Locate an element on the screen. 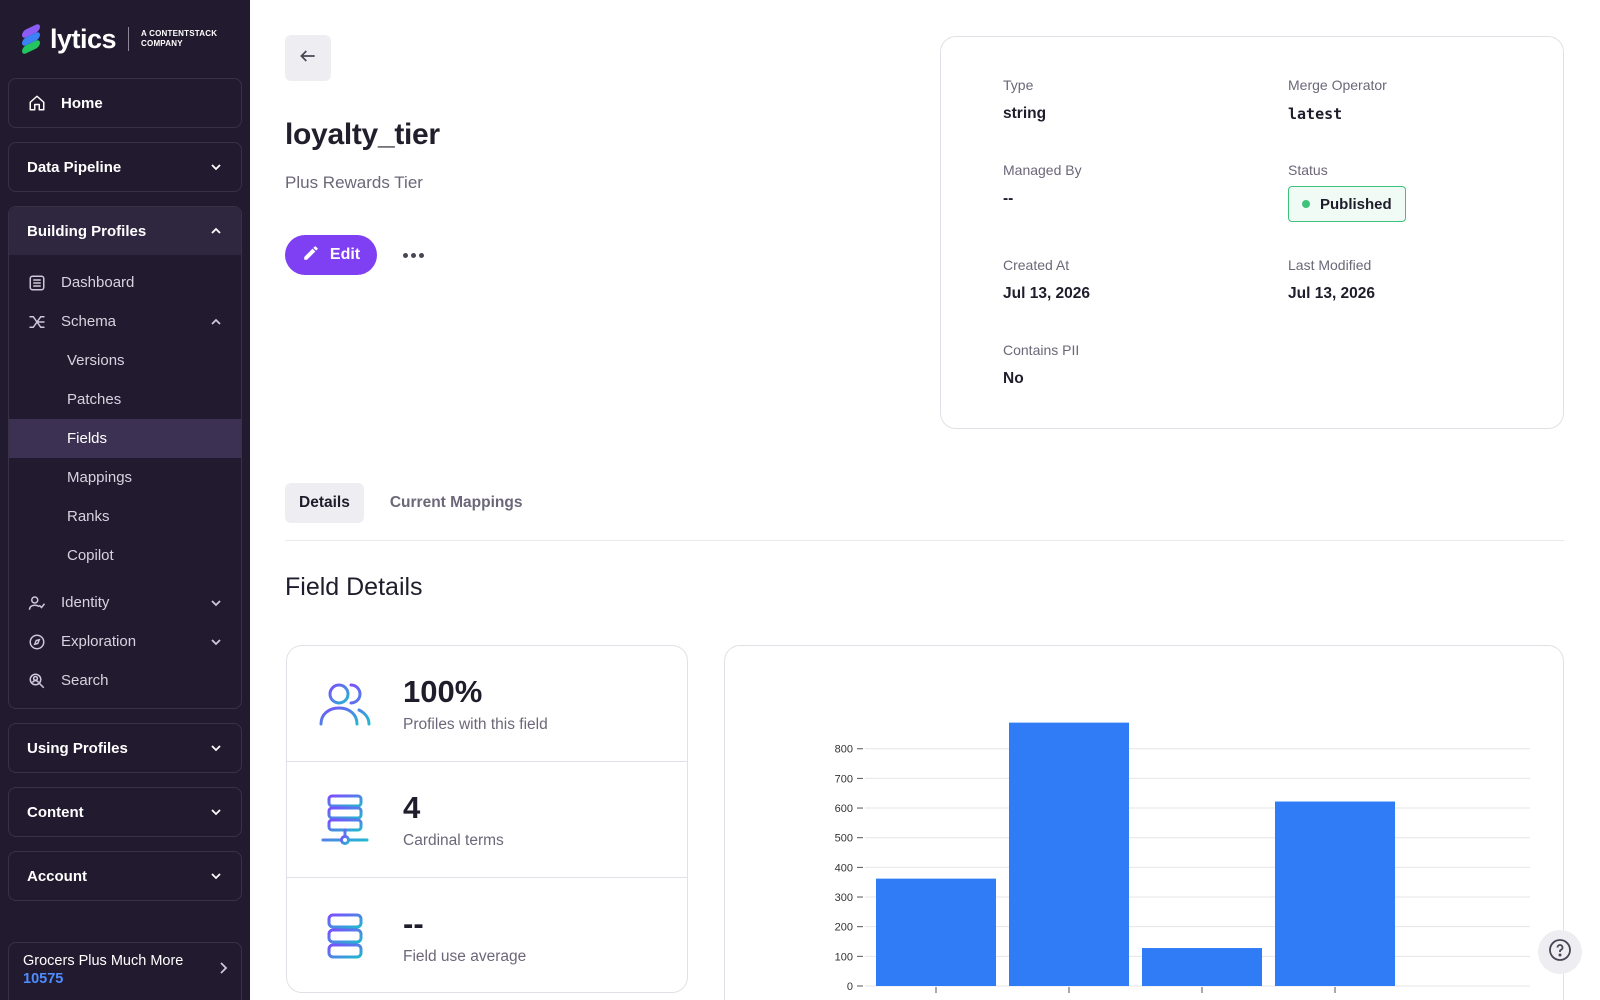 The image size is (1600, 1000). nav-account: Account is located at coordinates (125, 876).